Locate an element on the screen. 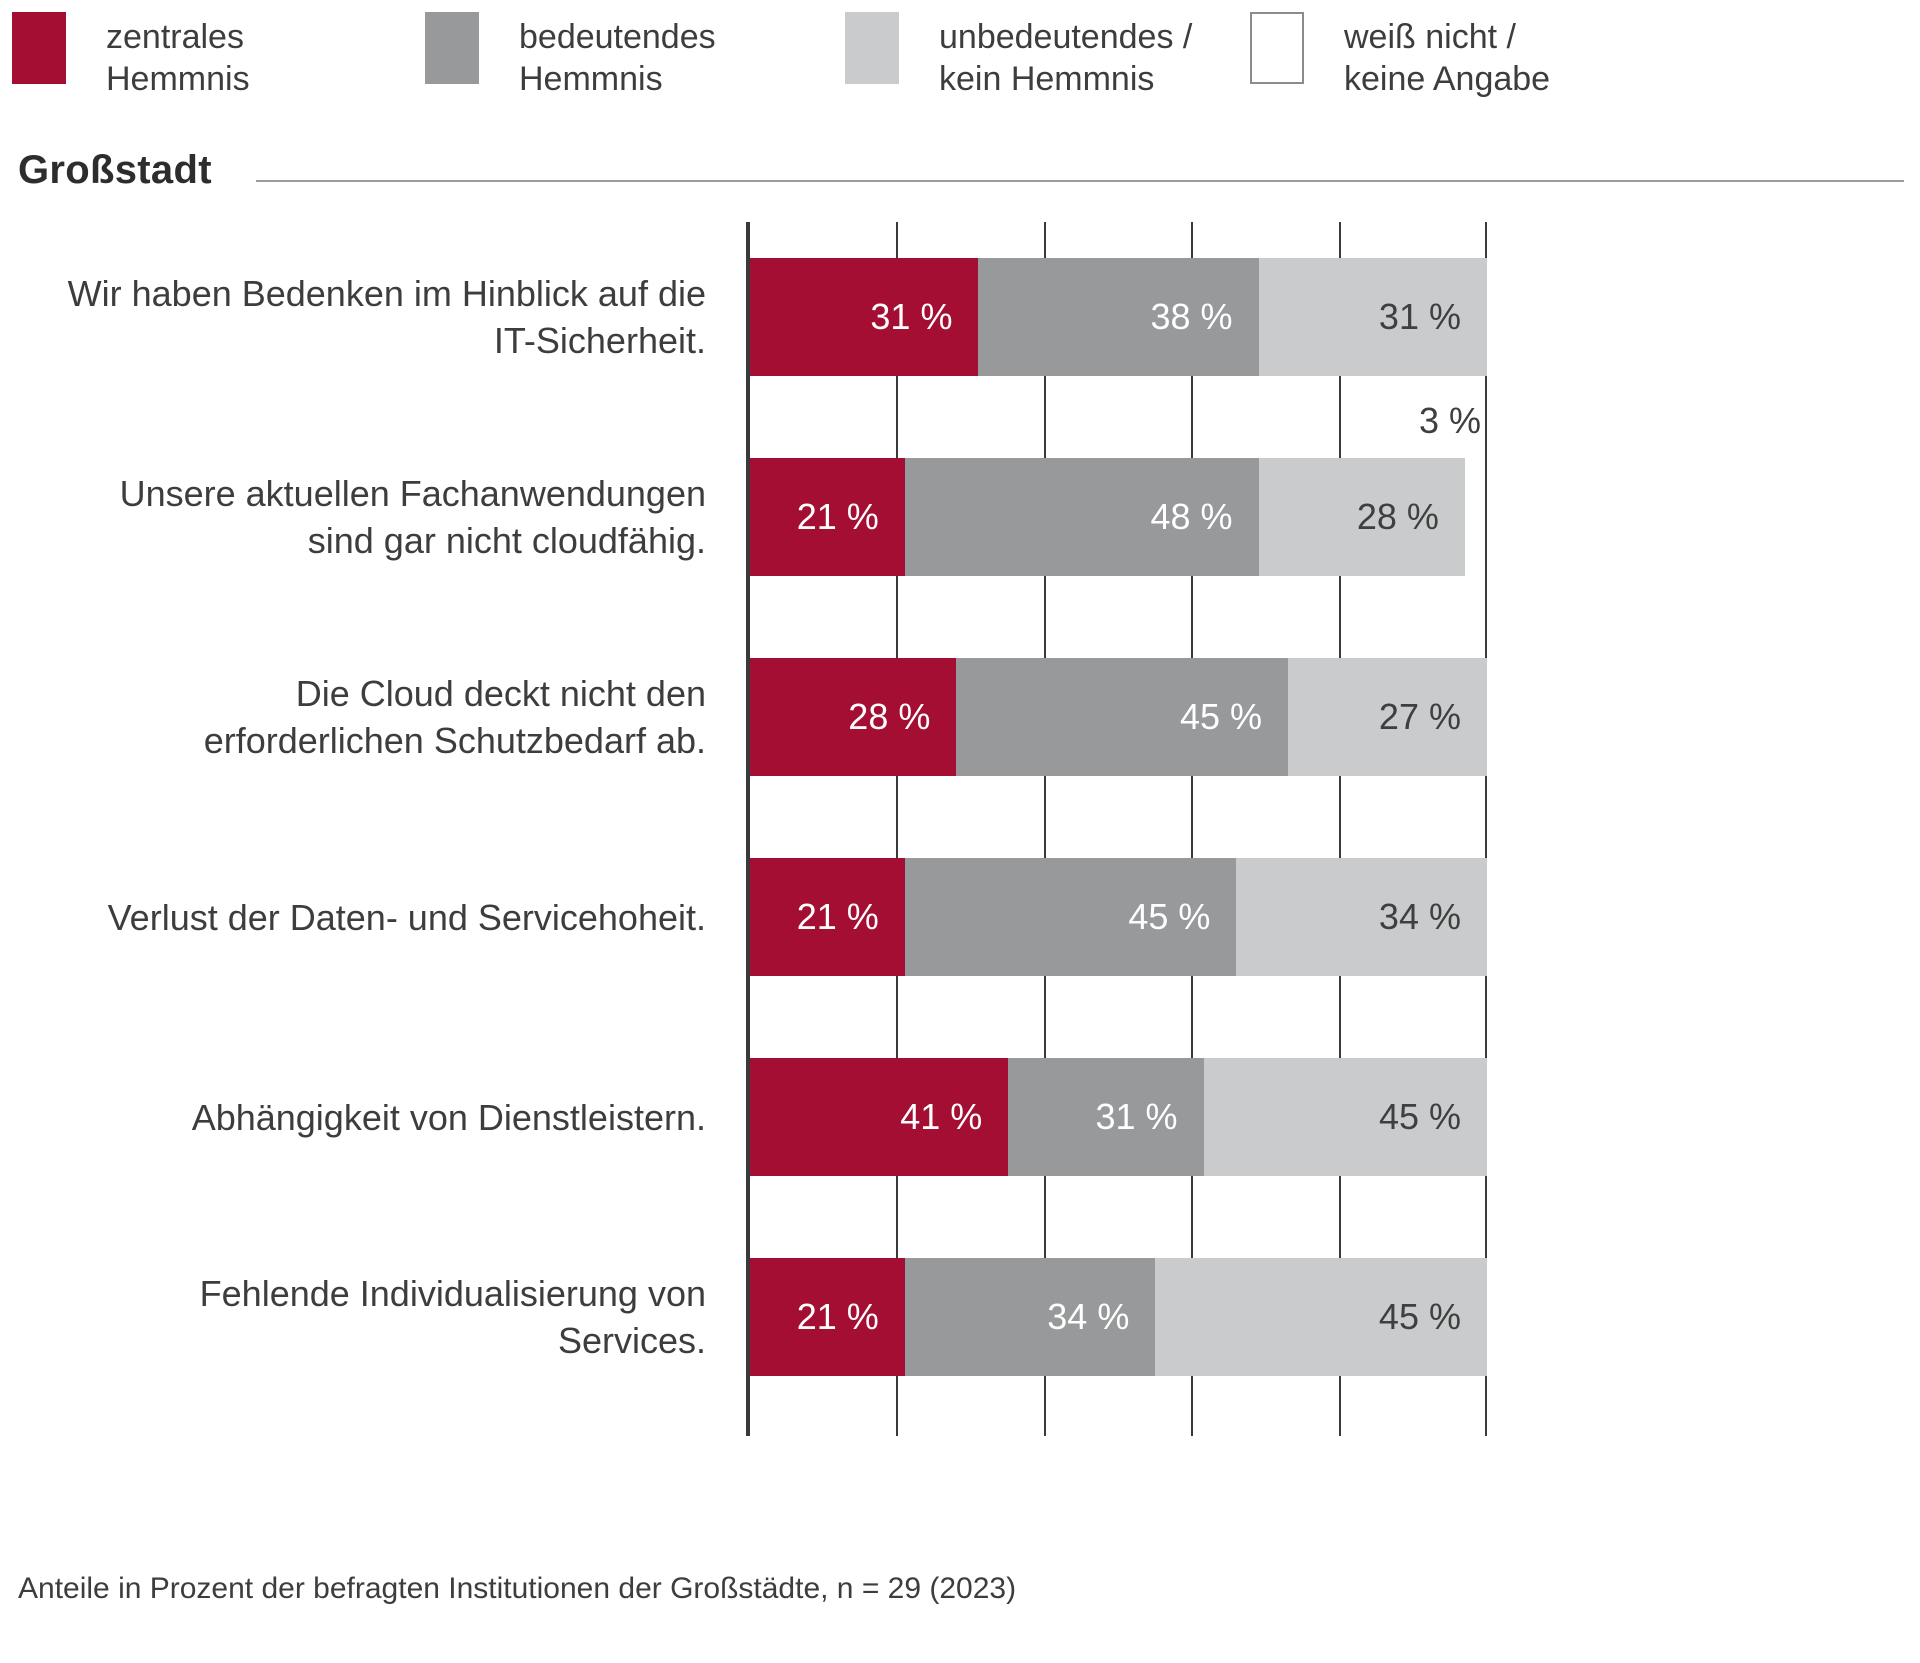  legend-item-bedeutendes-hemmnis: bedeutendes Hemmnis is located at coordinates (570, 56).